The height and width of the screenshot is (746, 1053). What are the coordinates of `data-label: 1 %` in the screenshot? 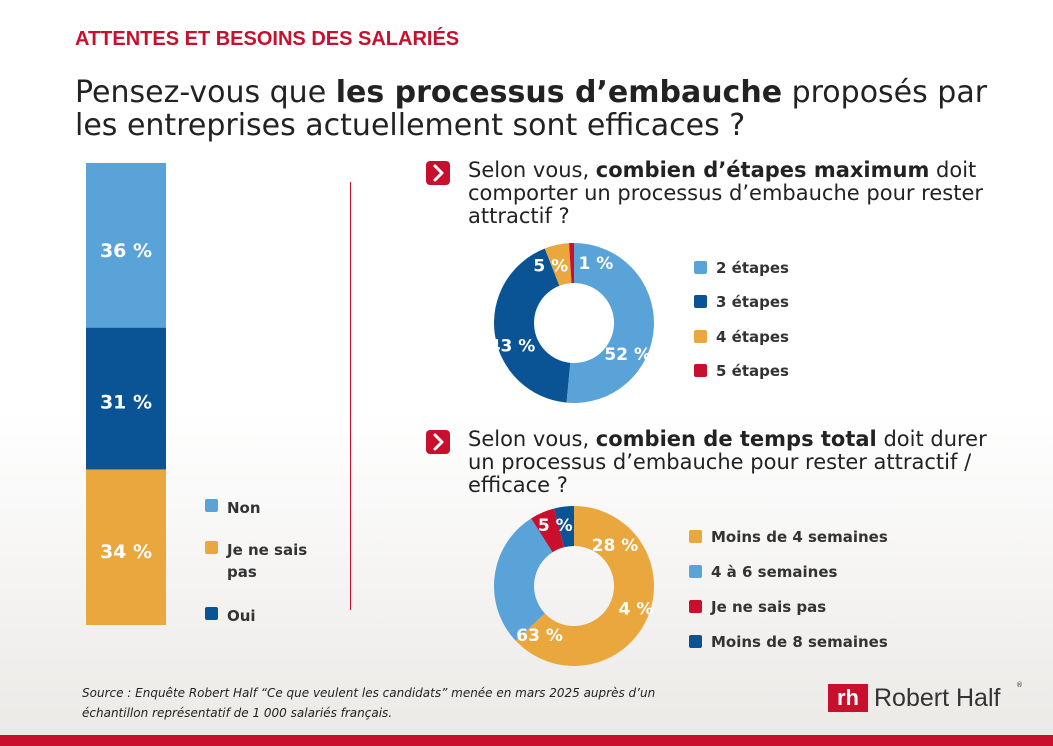 It's located at (595, 264).